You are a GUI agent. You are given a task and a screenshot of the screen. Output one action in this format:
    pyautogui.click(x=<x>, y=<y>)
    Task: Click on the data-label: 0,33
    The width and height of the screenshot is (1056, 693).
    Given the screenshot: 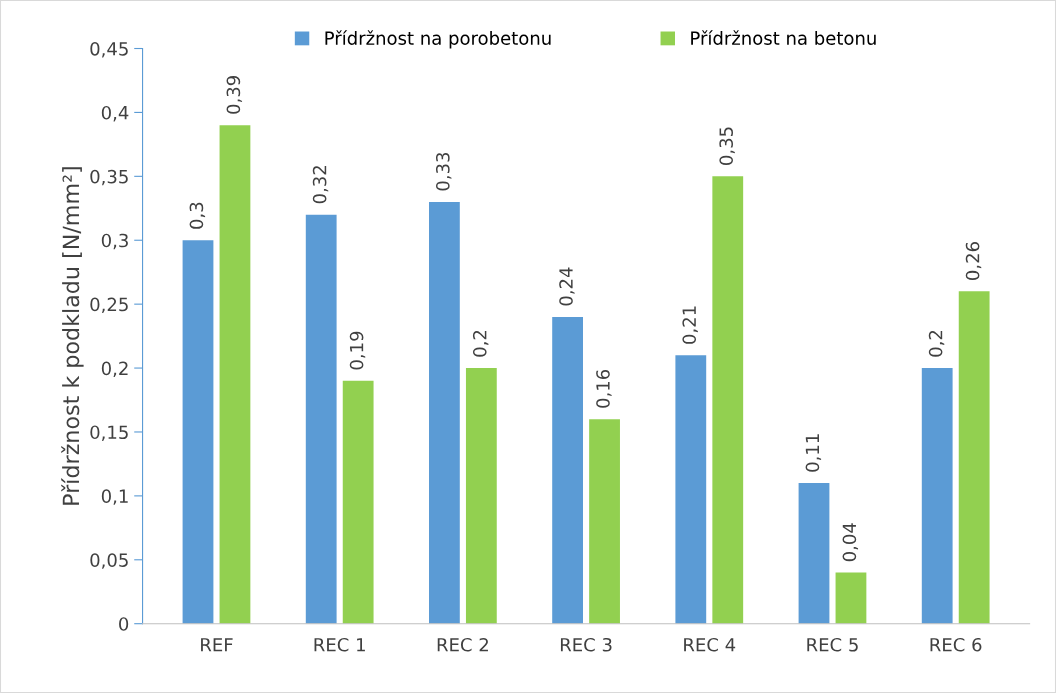 What is the action you would take?
    pyautogui.click(x=443, y=171)
    